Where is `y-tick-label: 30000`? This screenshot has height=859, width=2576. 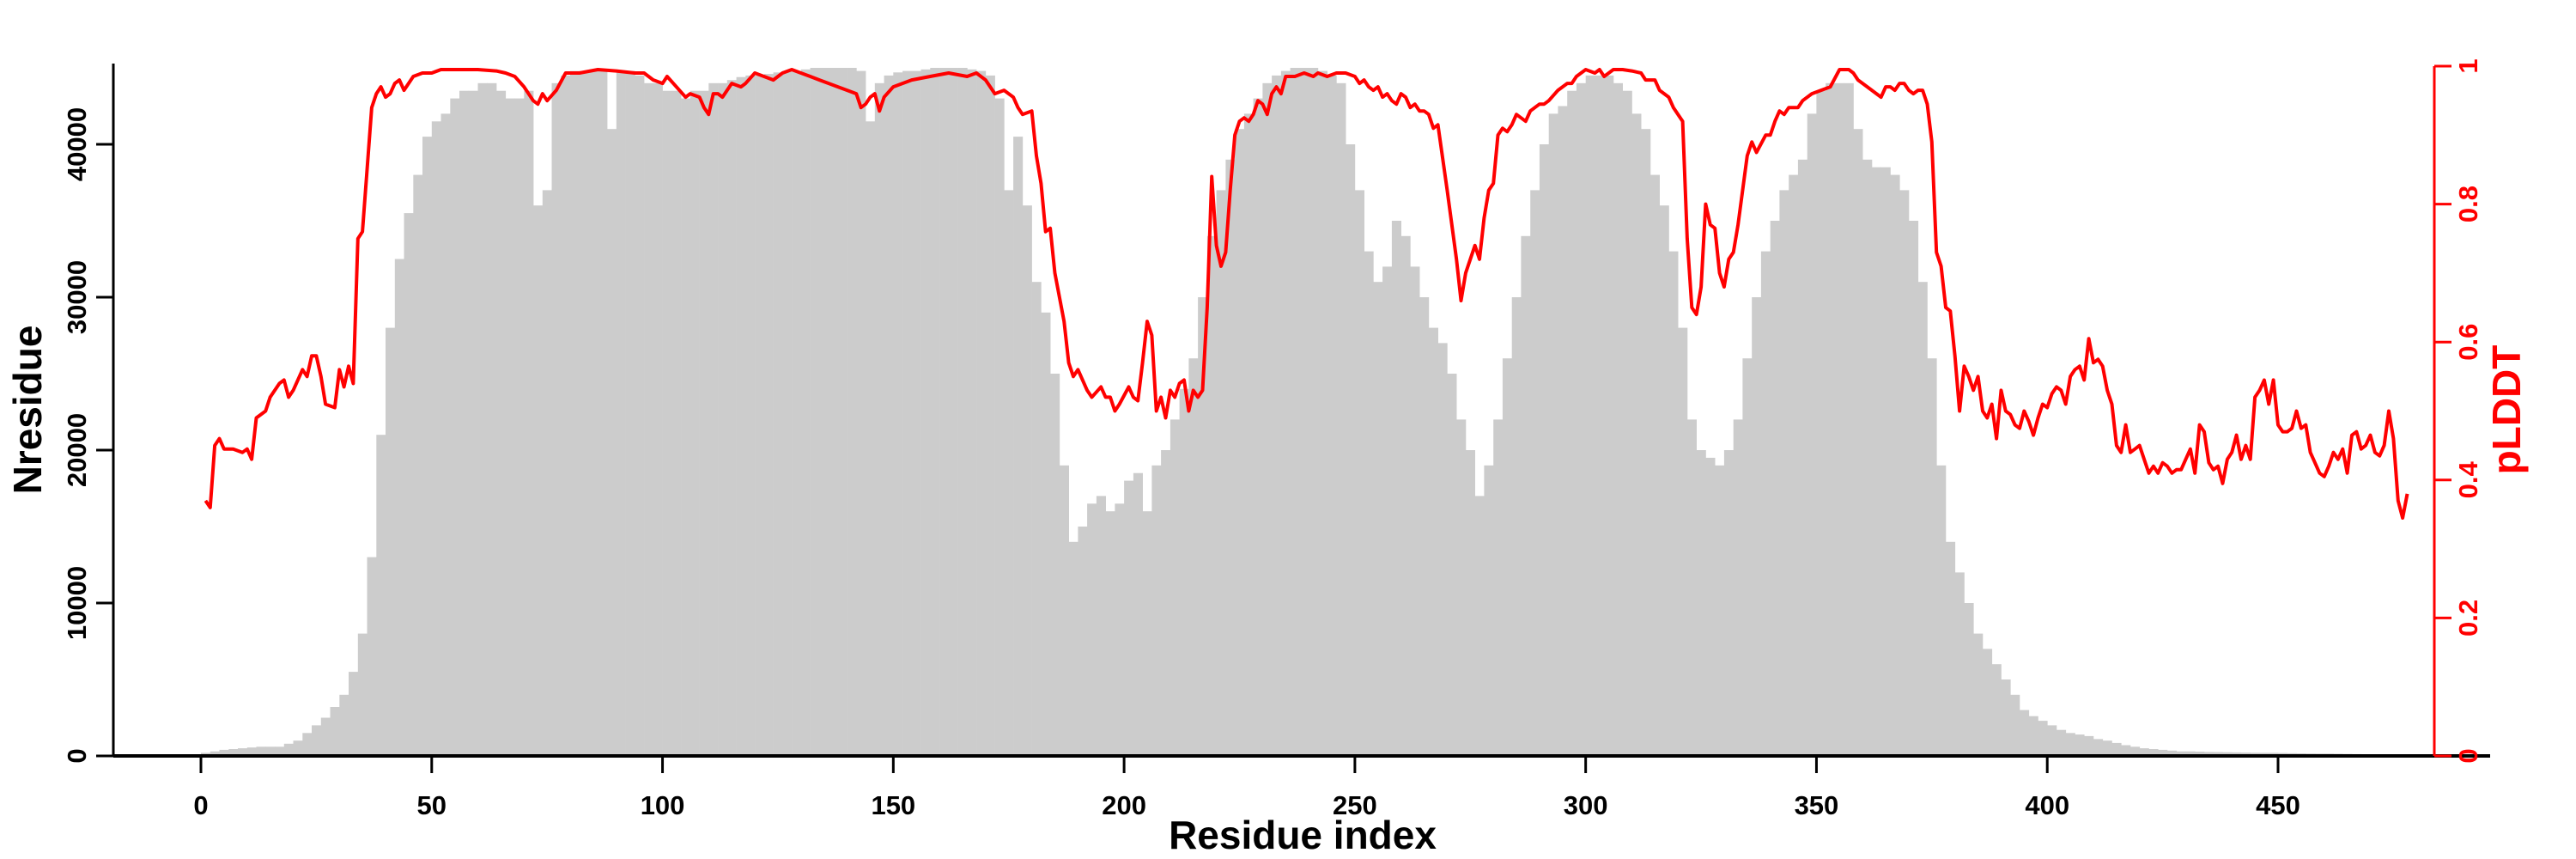
y-tick-label: 30000 is located at coordinates (77, 297).